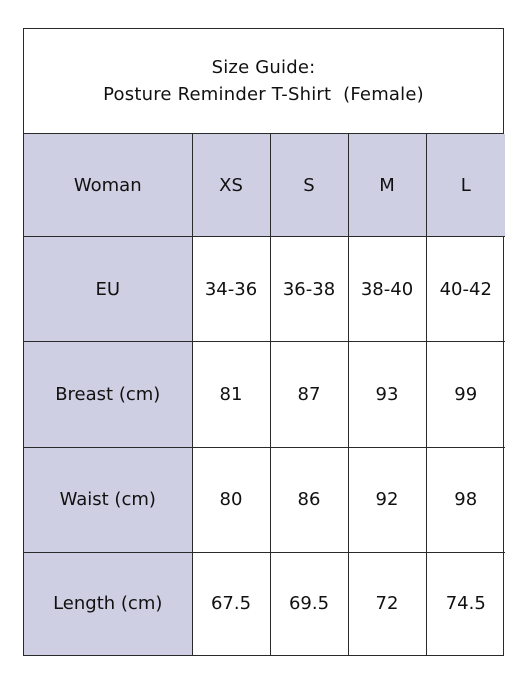 The image size is (525, 700). What do you see at coordinates (231, 186) in the screenshot?
I see `size-header-xs: XS` at bounding box center [231, 186].